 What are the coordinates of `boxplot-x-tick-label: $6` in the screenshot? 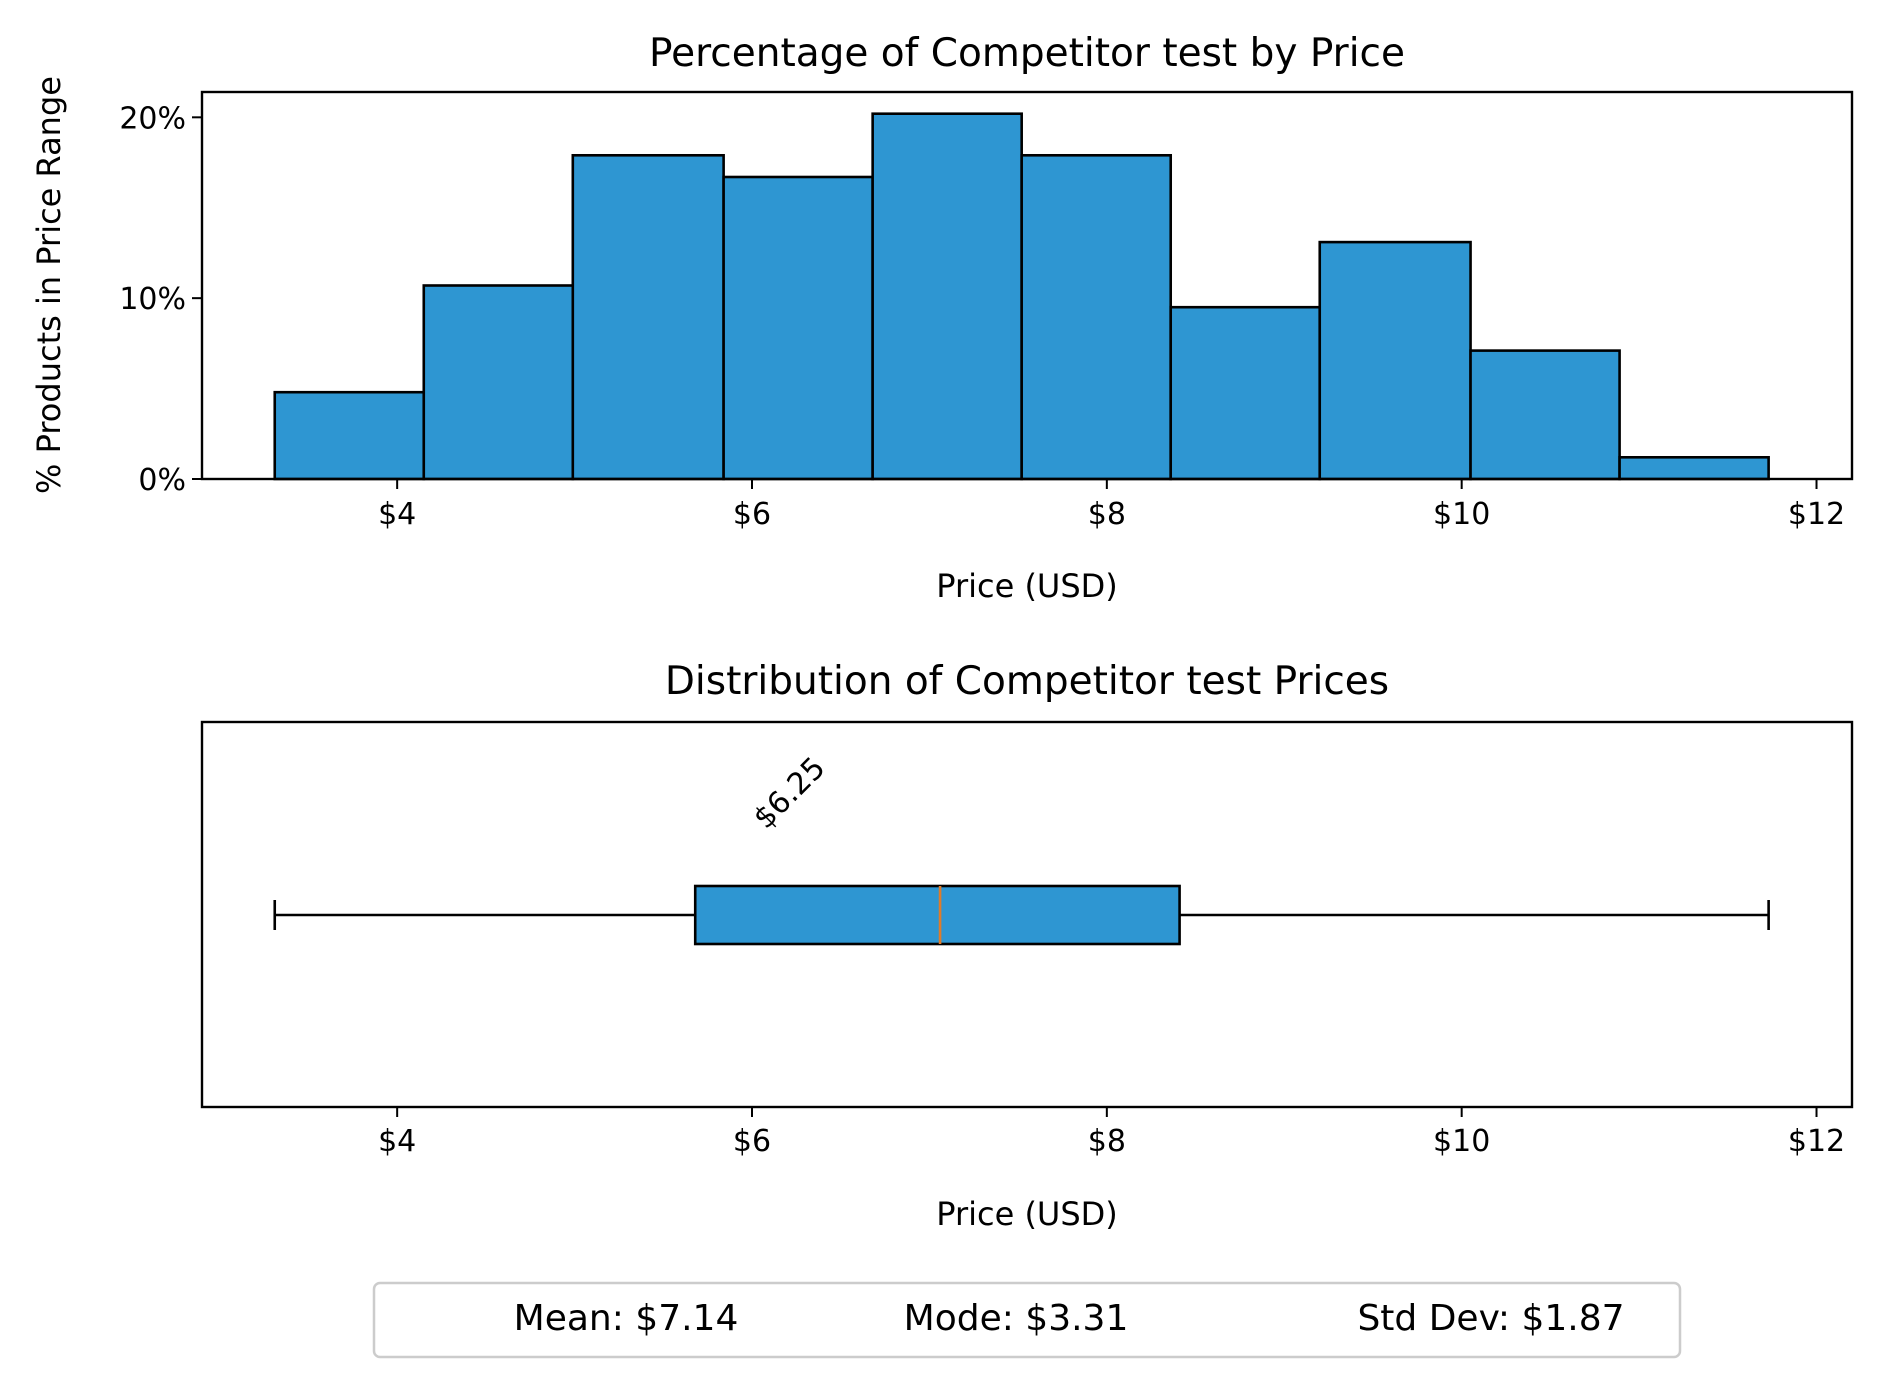 It's located at (752, 1141).